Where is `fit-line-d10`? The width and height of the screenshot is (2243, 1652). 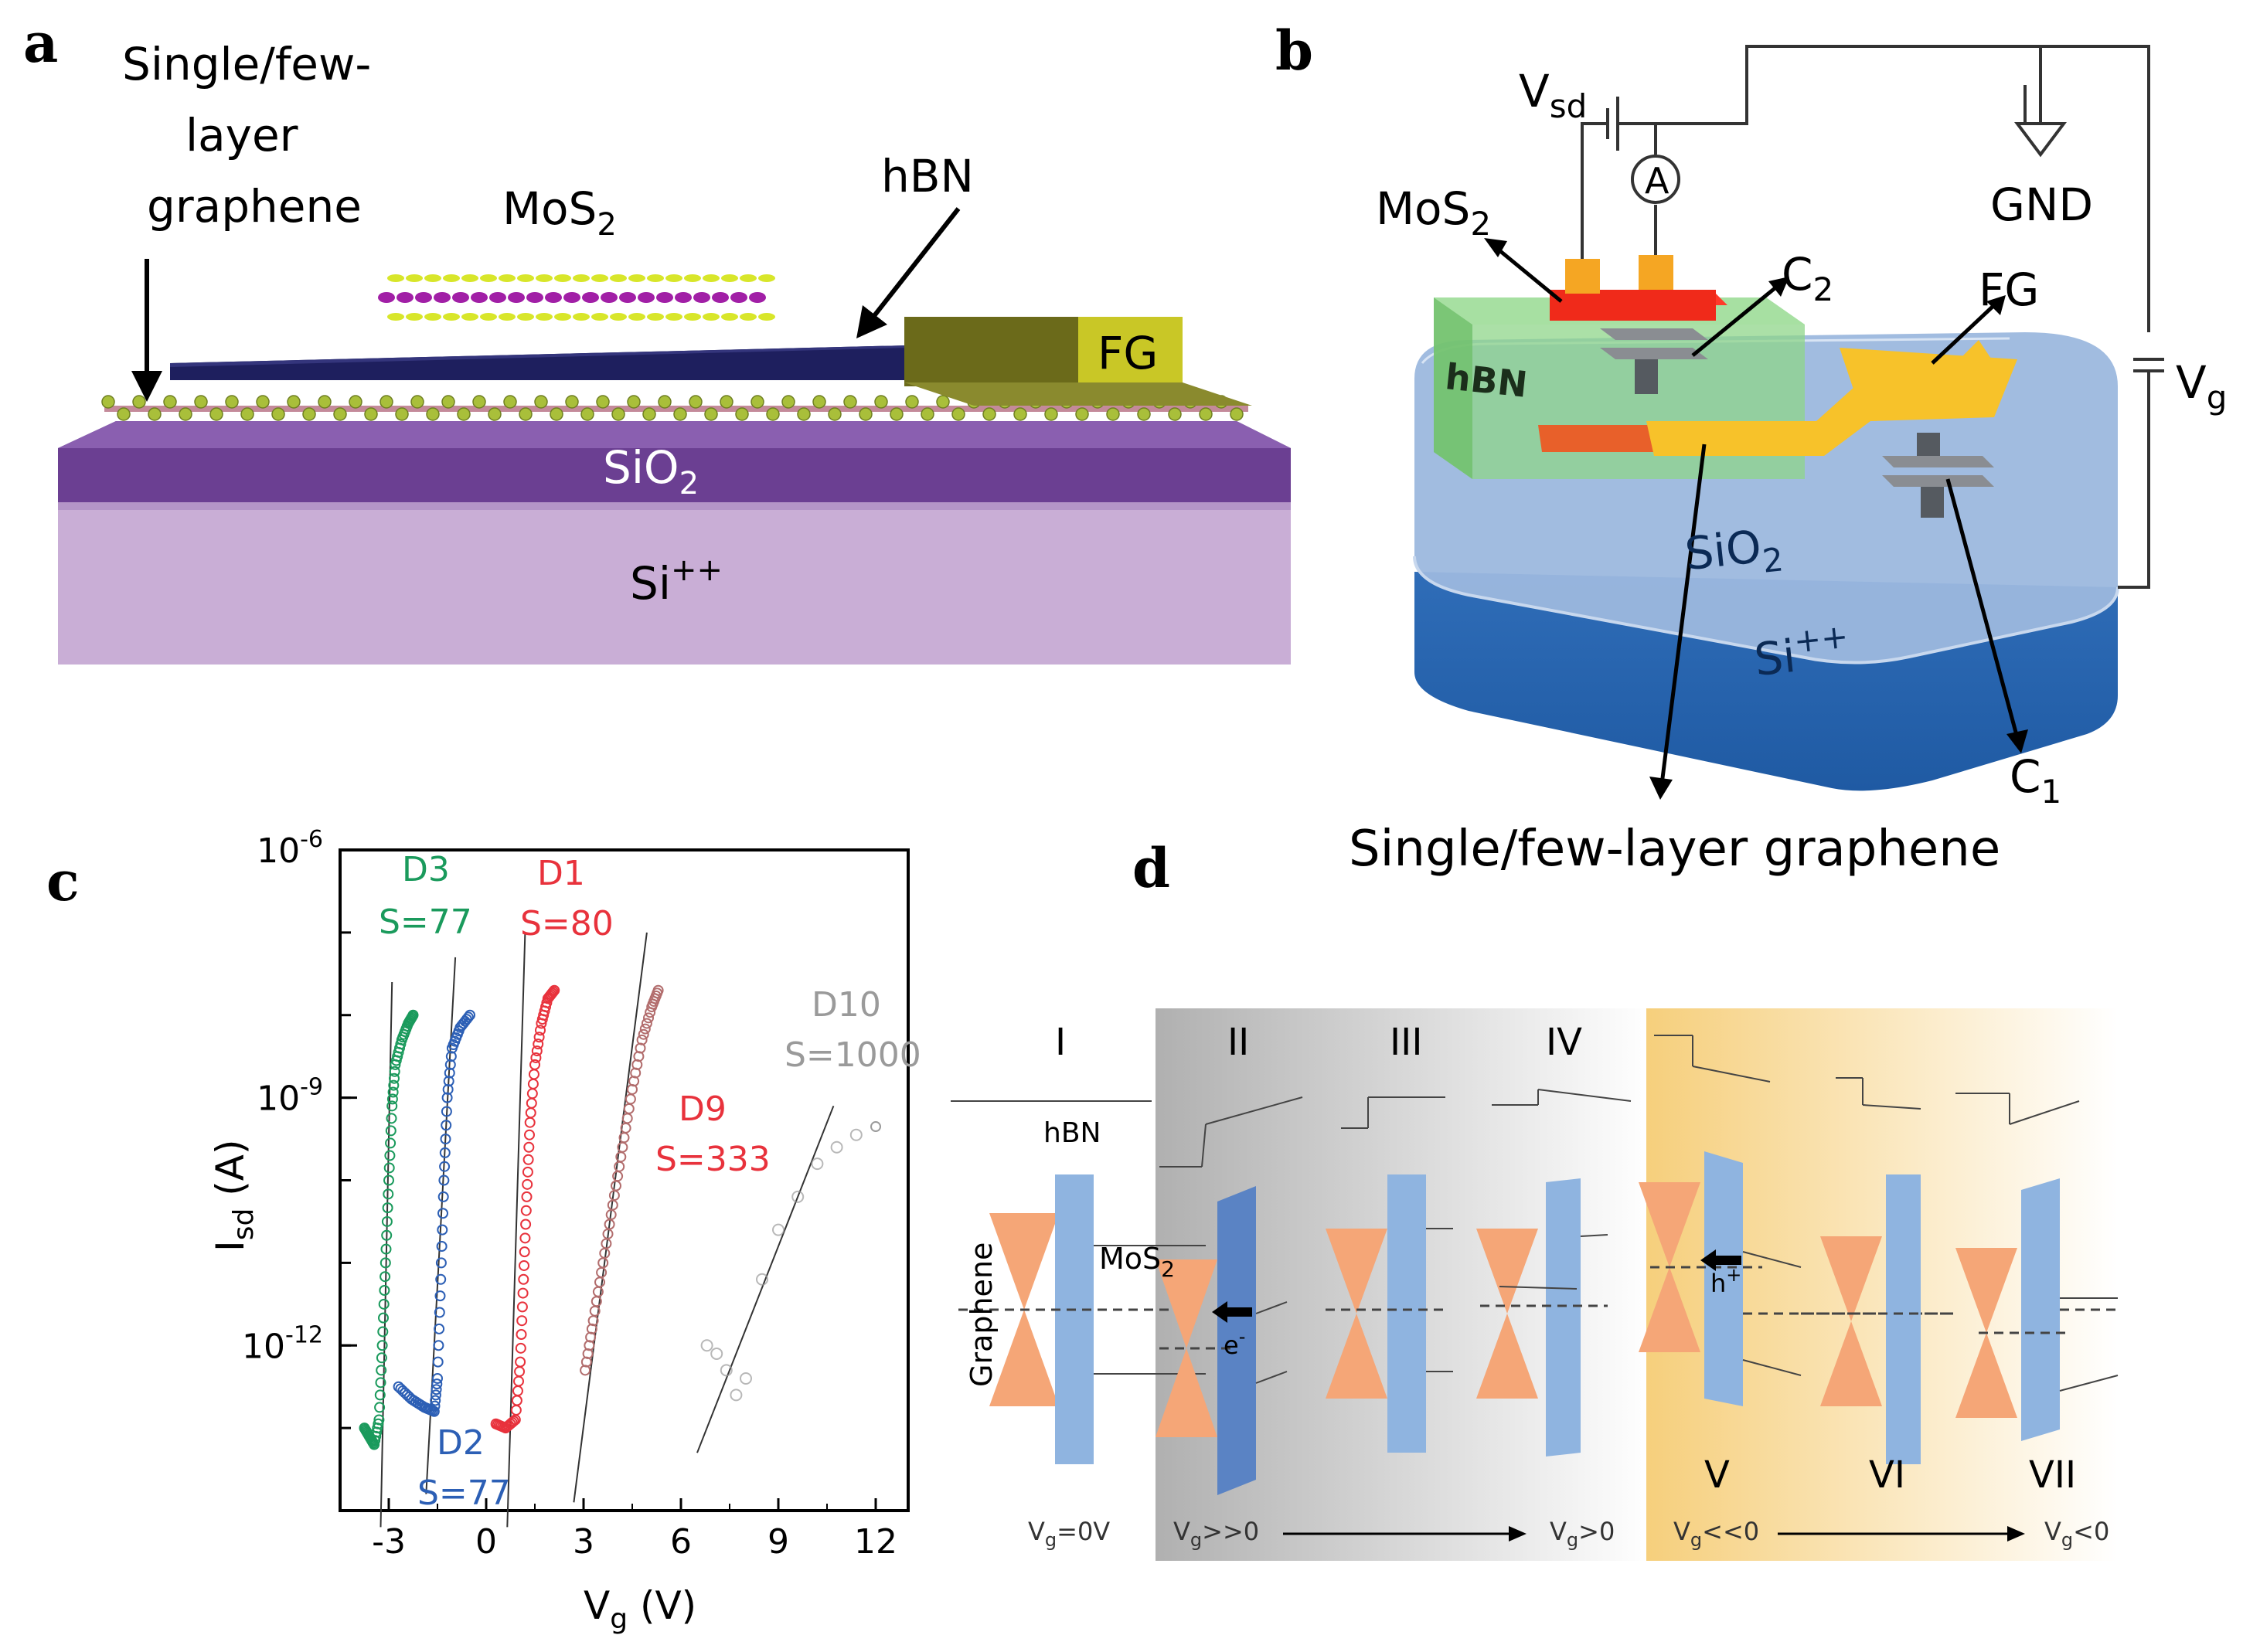
fit-line-d10 is located at coordinates (765, 1279).